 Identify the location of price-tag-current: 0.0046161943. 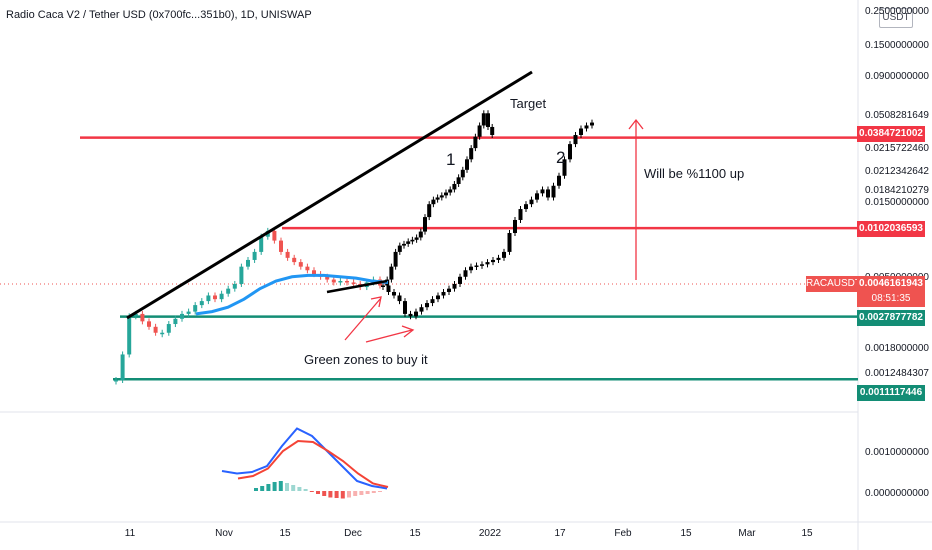
(891, 284).